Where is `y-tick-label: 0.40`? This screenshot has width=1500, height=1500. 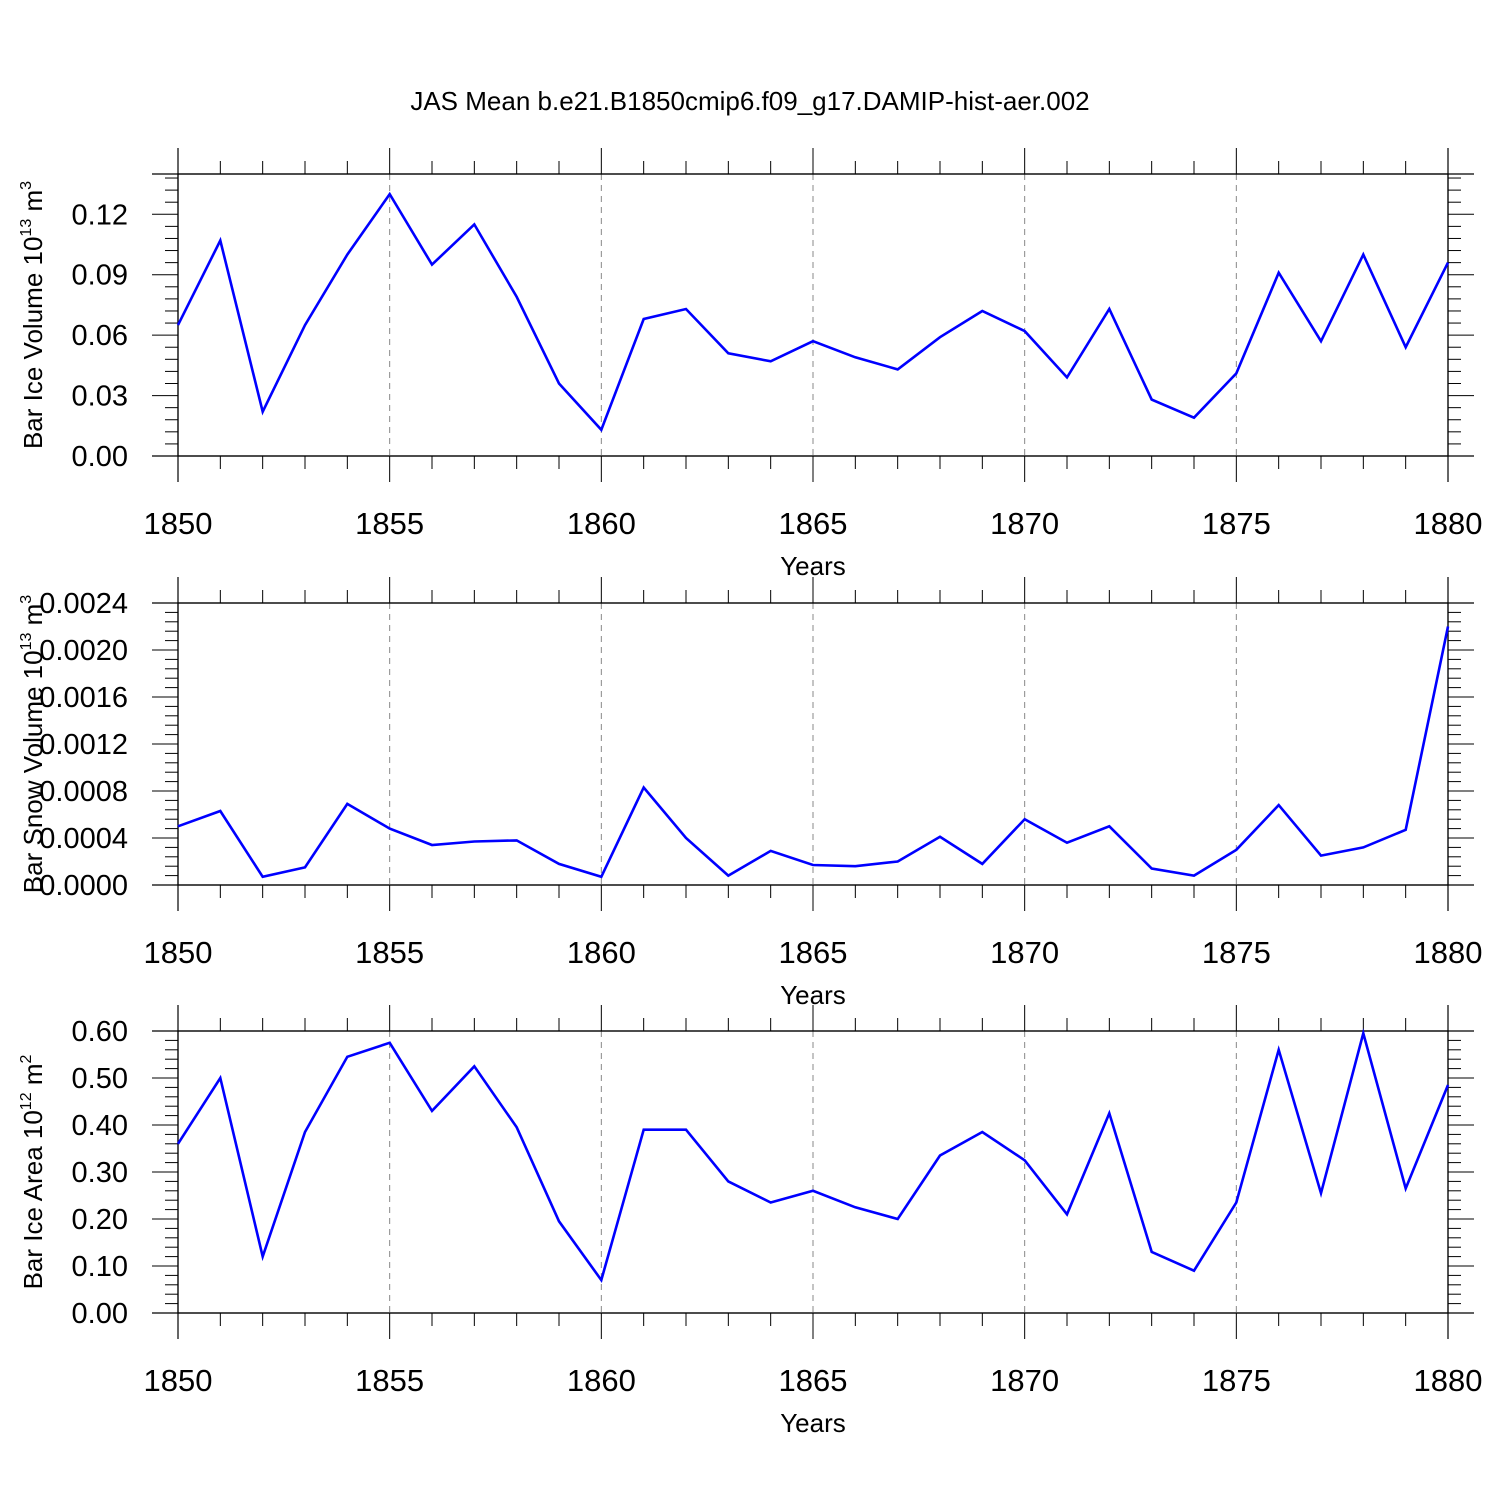 y-tick-label: 0.40 is located at coordinates (100, 1126).